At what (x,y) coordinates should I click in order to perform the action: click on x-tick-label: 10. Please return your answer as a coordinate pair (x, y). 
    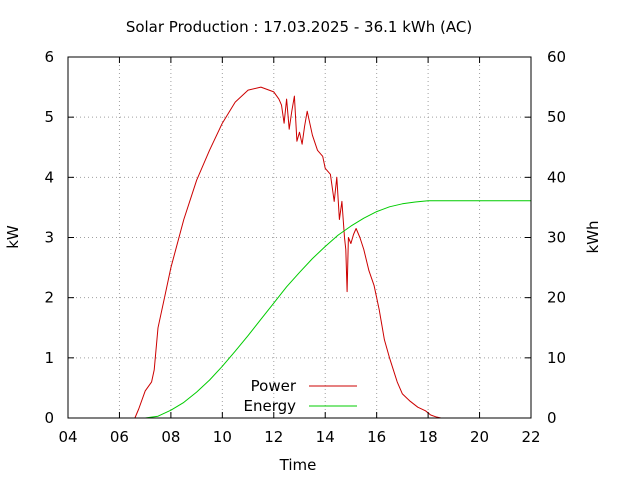
    Looking at the image, I should click on (222, 437).